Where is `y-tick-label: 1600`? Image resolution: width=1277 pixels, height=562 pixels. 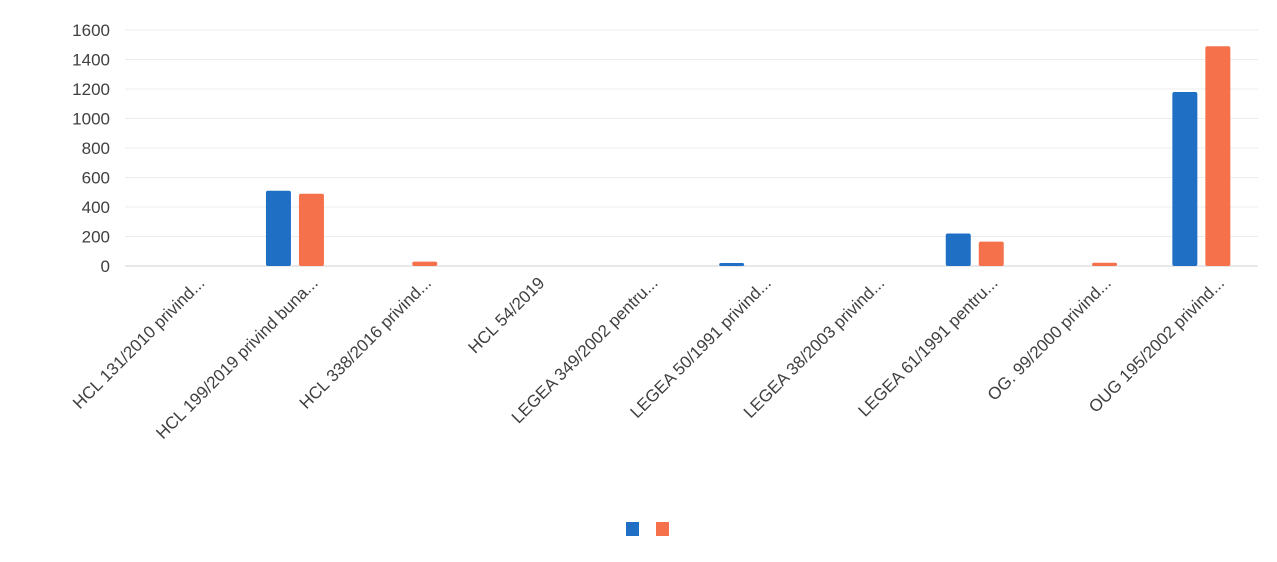 y-tick-label: 1600 is located at coordinates (91, 30).